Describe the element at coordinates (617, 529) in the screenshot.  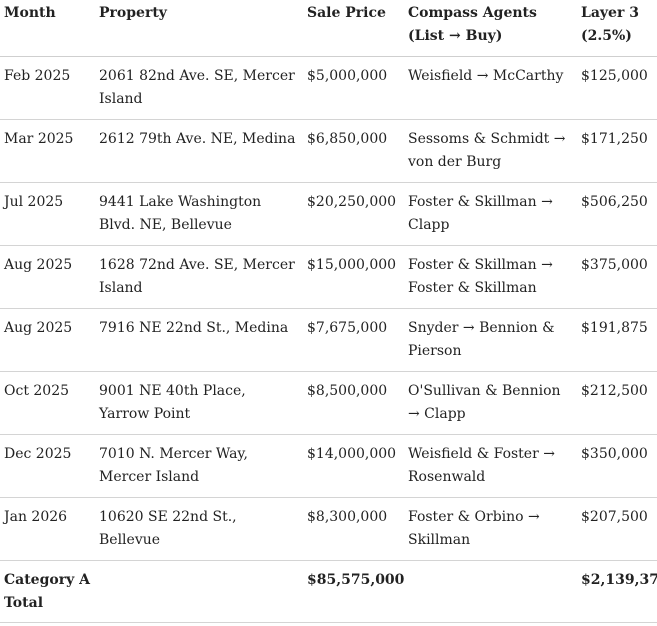
I see `cell-layer3: $207,500` at that location.